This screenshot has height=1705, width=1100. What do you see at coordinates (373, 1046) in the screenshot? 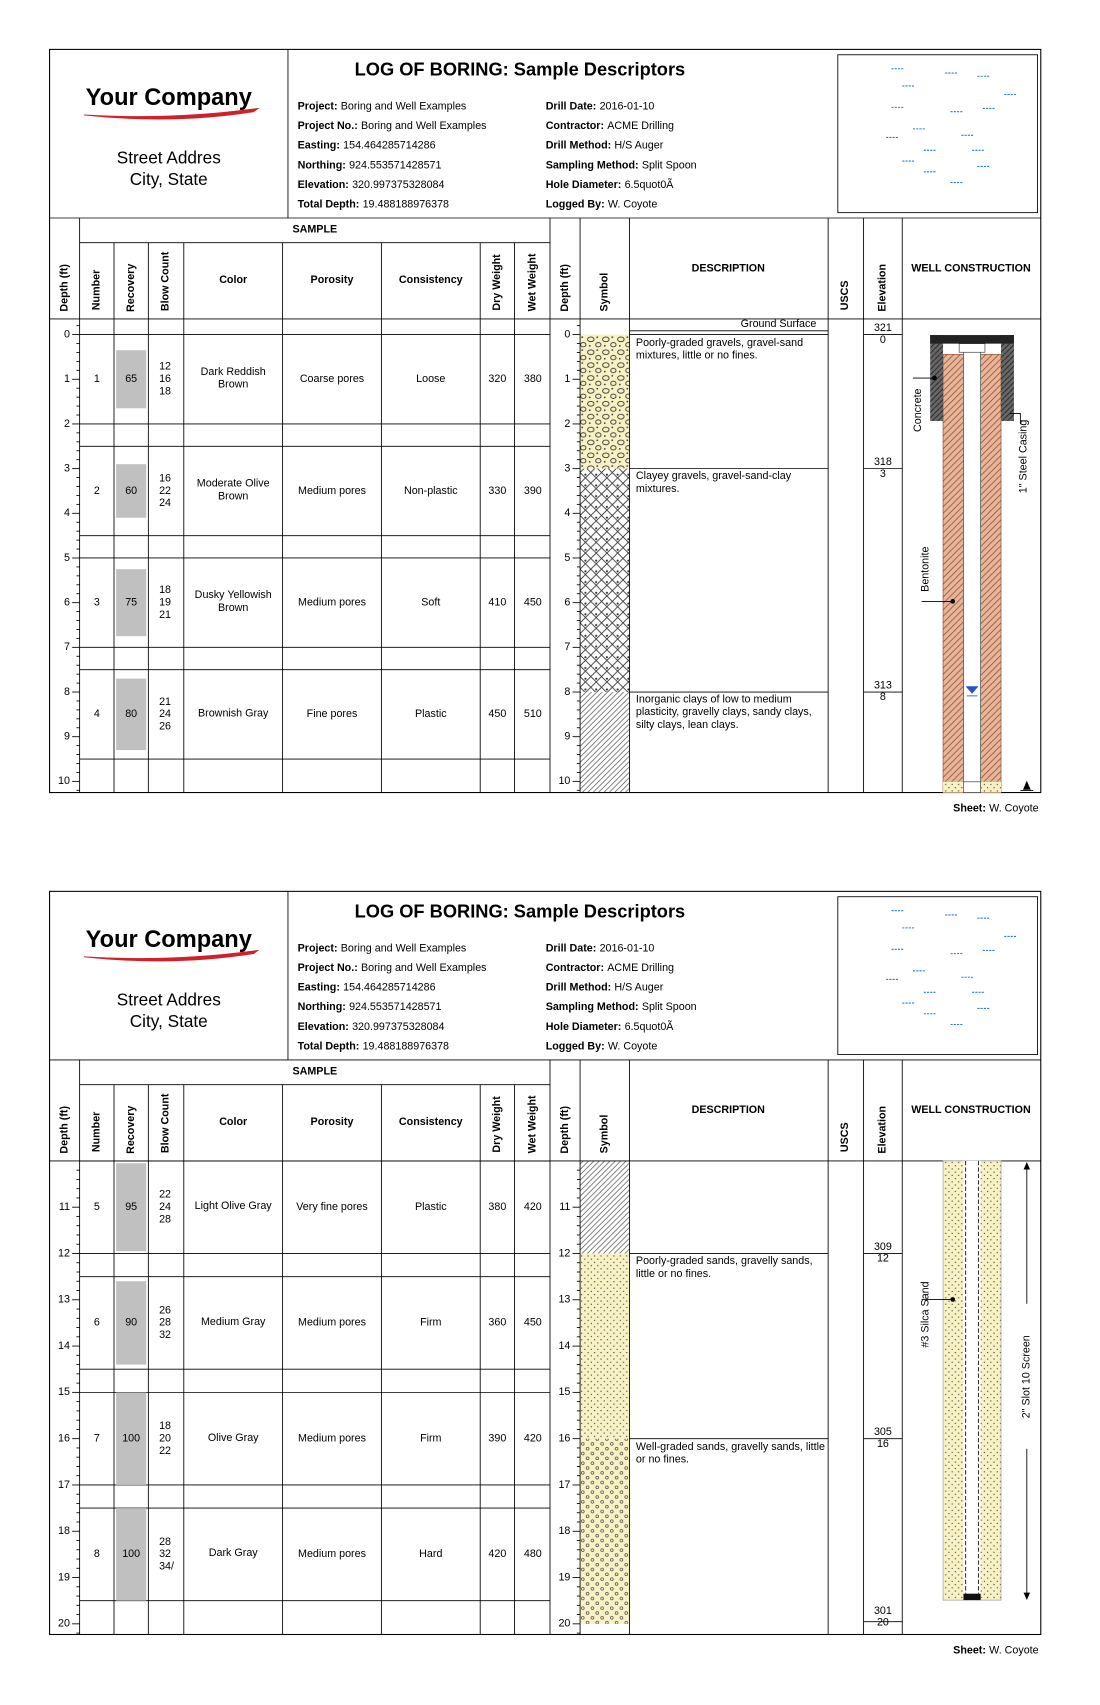
I see `header-field: Total Depth: 19.488188976378` at bounding box center [373, 1046].